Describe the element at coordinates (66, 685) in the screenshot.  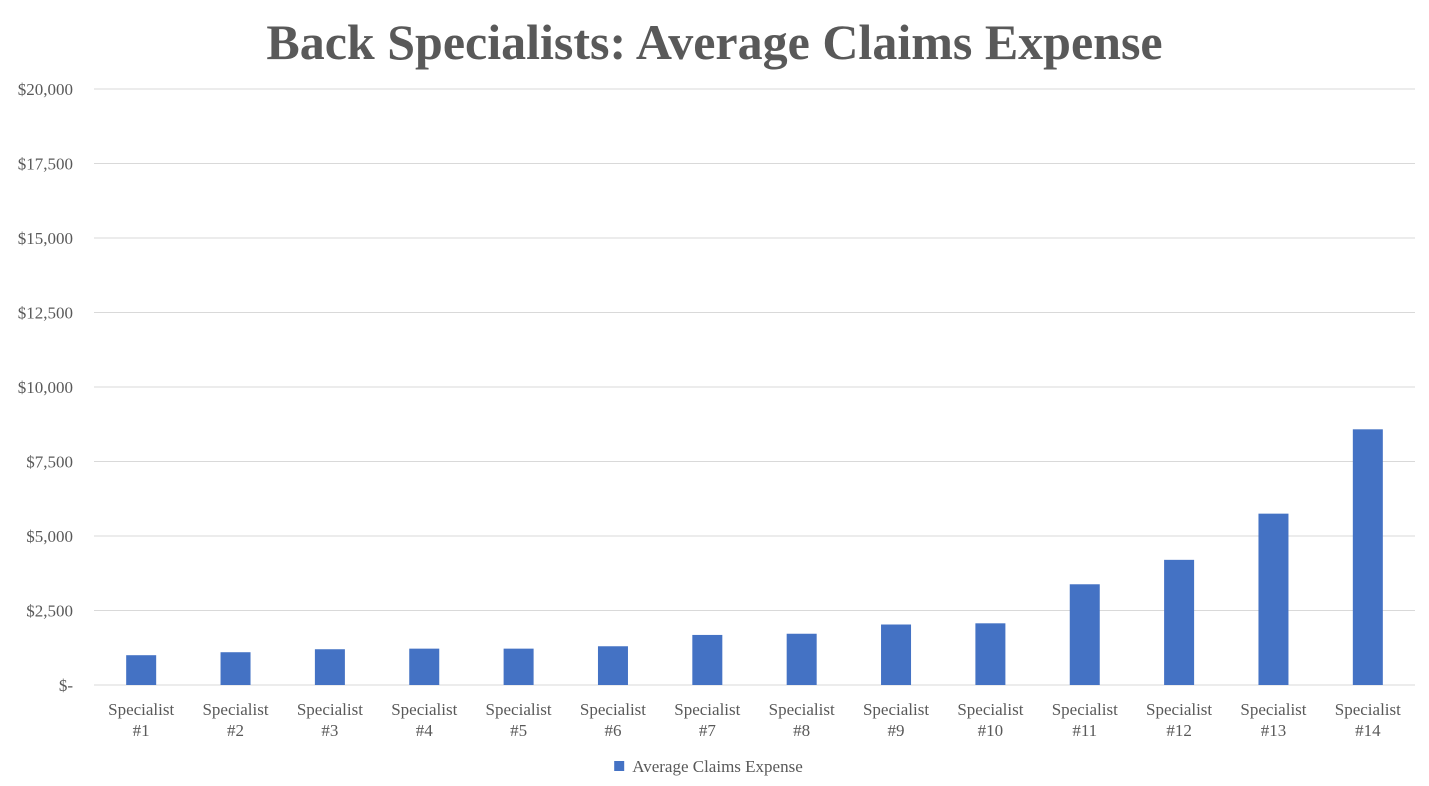
I see `y-tick-label: $-` at that location.